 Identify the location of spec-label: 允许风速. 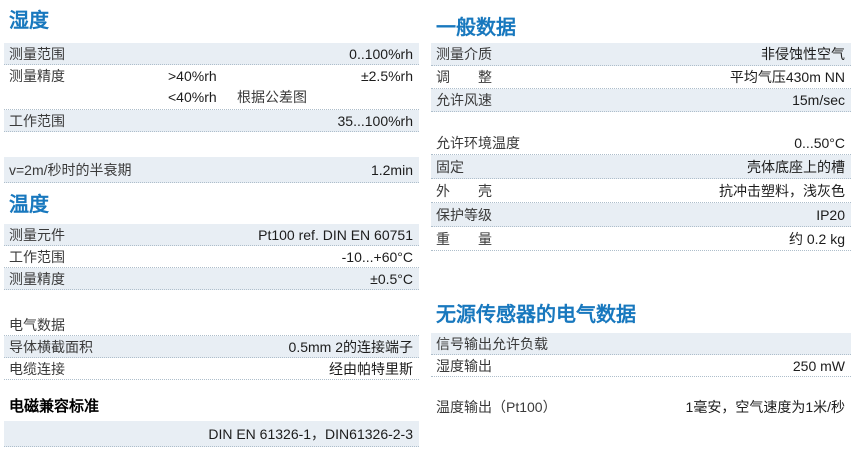
(464, 100).